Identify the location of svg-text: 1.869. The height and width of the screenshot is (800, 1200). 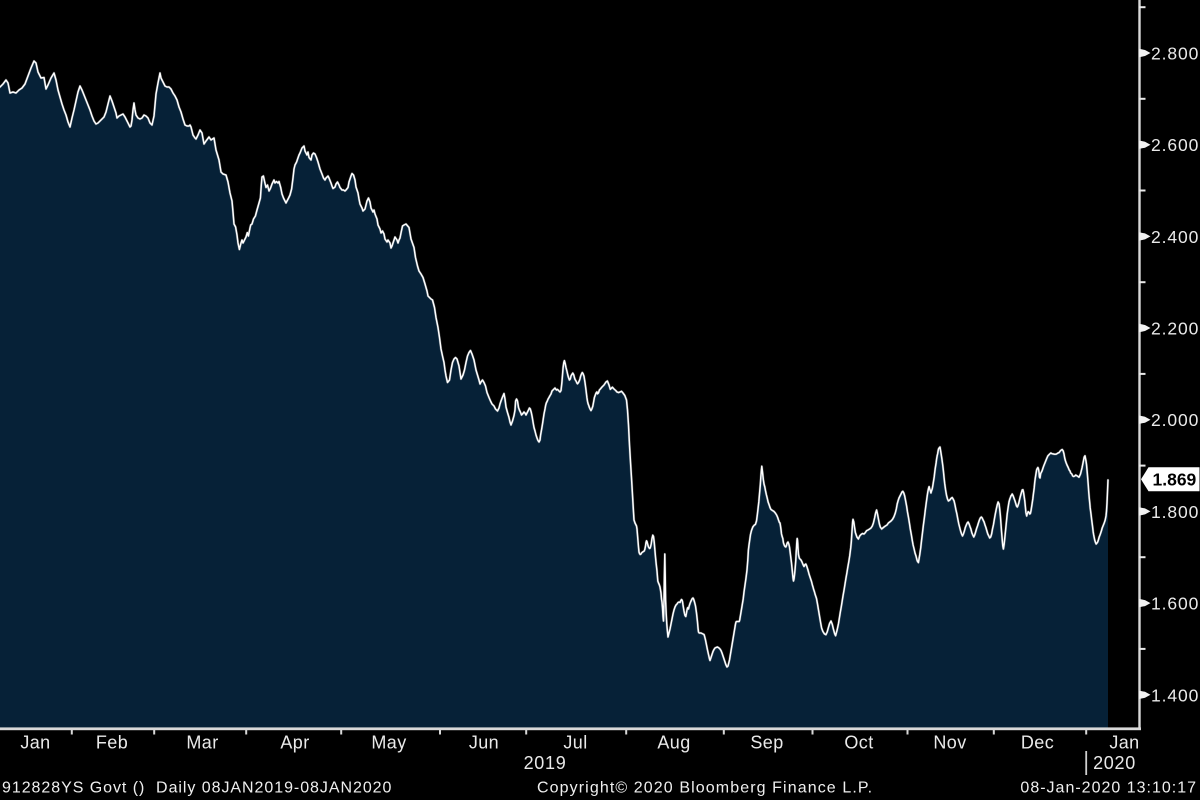
(1175, 480).